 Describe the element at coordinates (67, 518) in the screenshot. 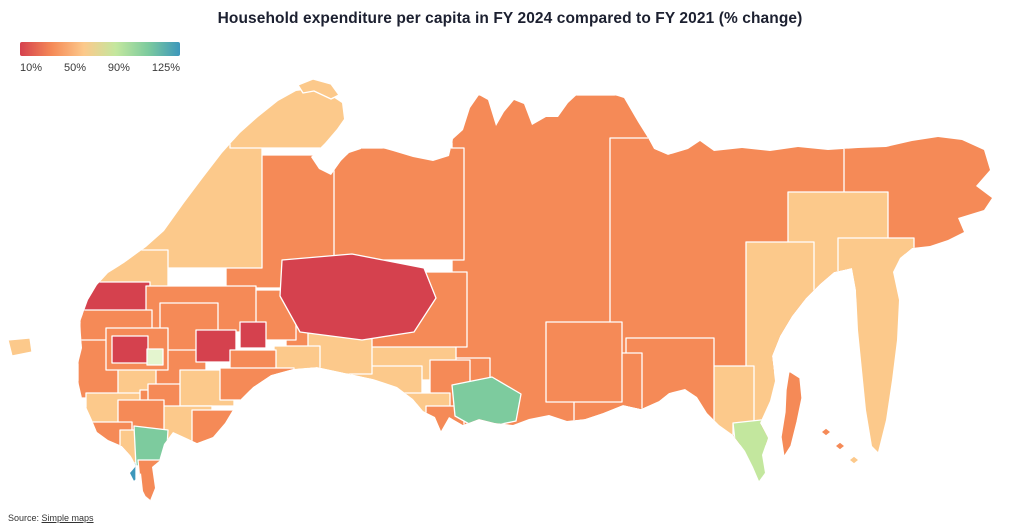

I see `source-link: Simple maps` at that location.